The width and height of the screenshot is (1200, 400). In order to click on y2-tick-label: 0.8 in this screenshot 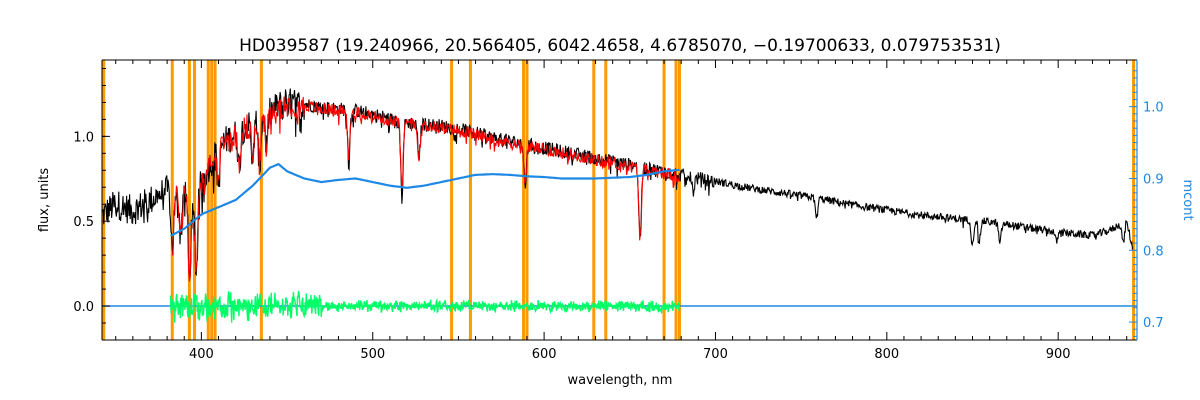, I will do `click(1153, 251)`.